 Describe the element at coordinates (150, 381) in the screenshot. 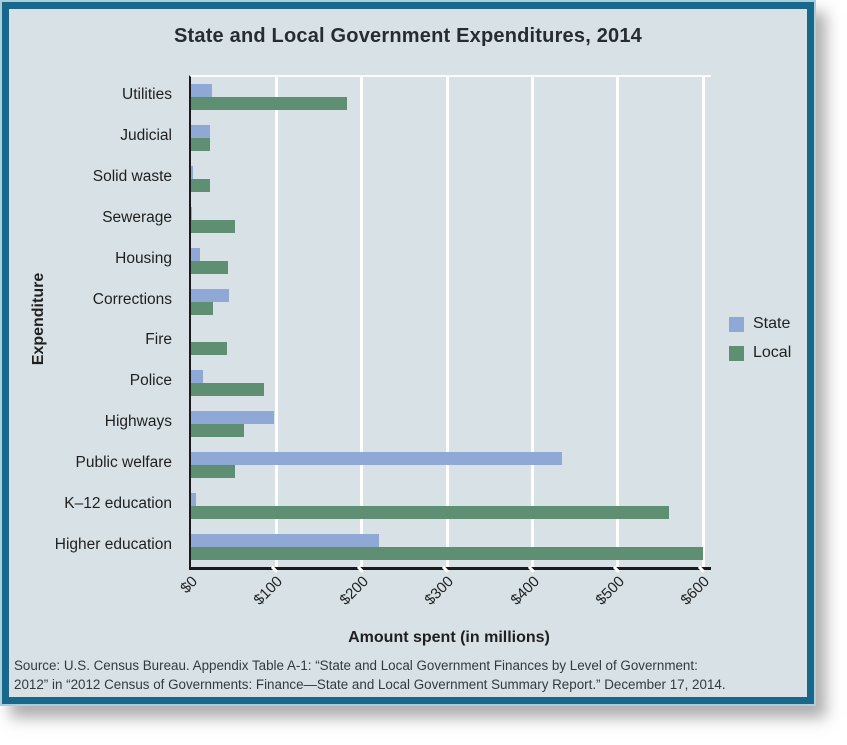

I see `category-label-police: Police` at that location.